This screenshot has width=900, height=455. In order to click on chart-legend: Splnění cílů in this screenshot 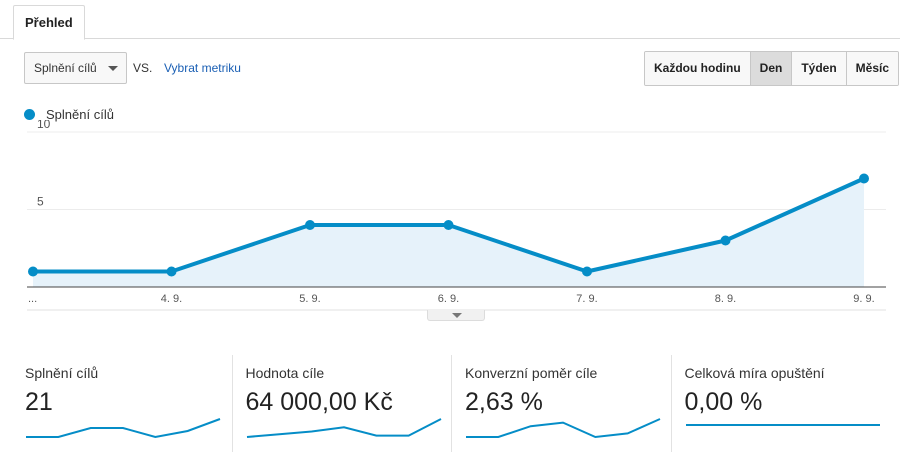, I will do `click(69, 114)`.